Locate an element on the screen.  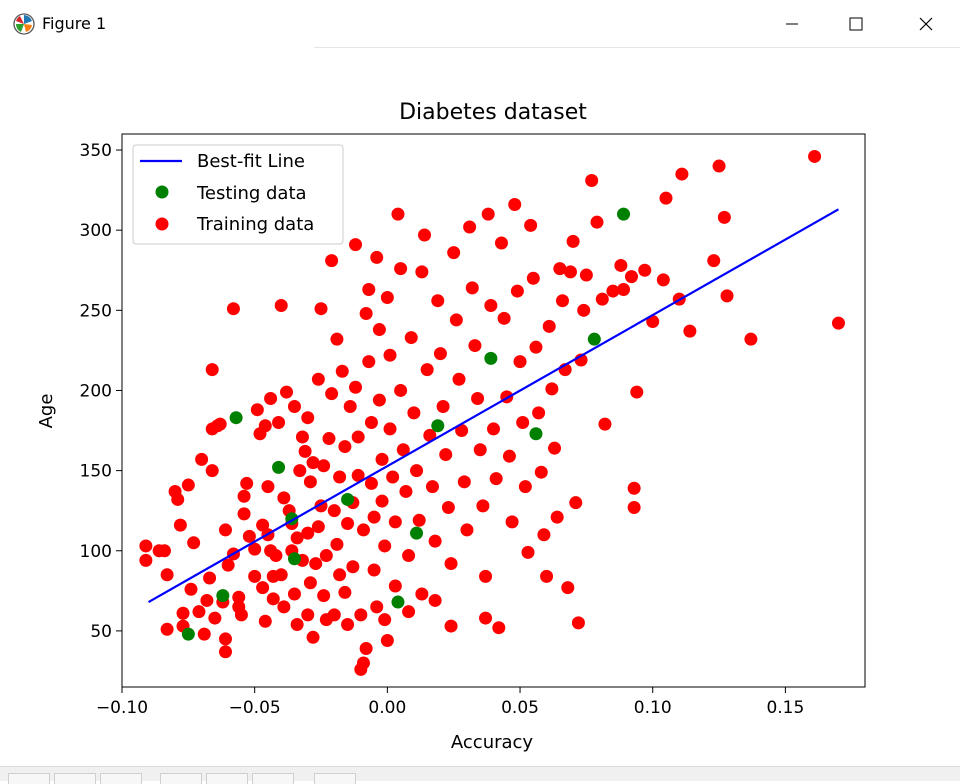
minimize-button is located at coordinates (792, 24).